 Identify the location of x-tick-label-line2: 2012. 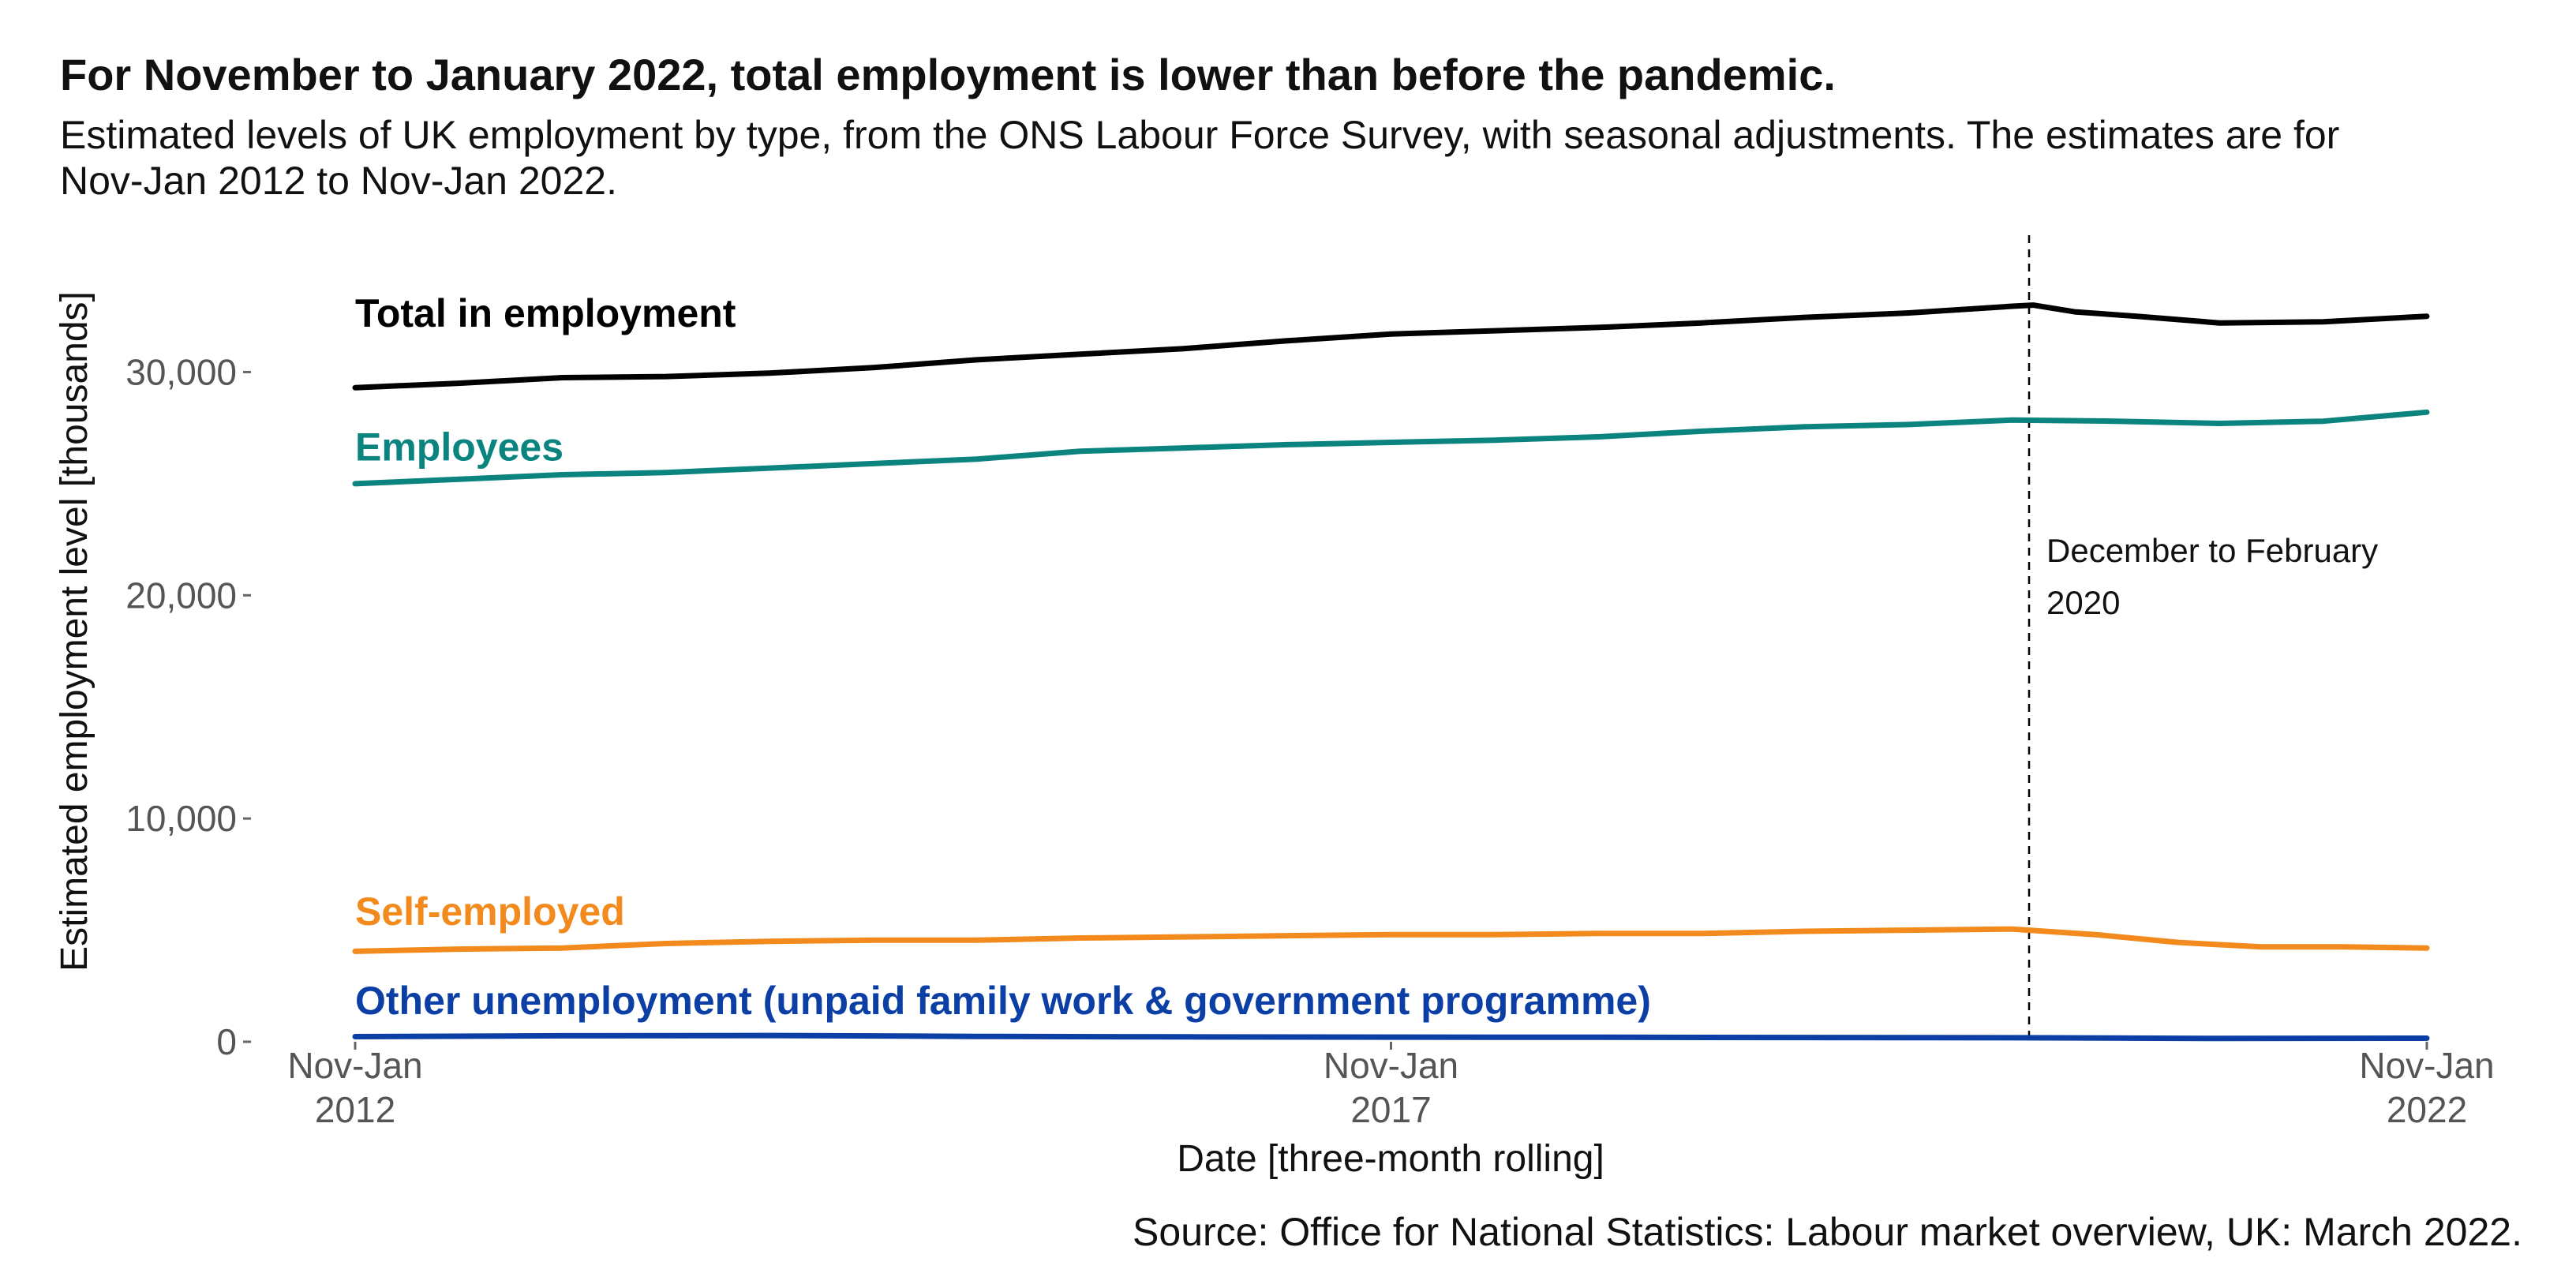
(355, 1109).